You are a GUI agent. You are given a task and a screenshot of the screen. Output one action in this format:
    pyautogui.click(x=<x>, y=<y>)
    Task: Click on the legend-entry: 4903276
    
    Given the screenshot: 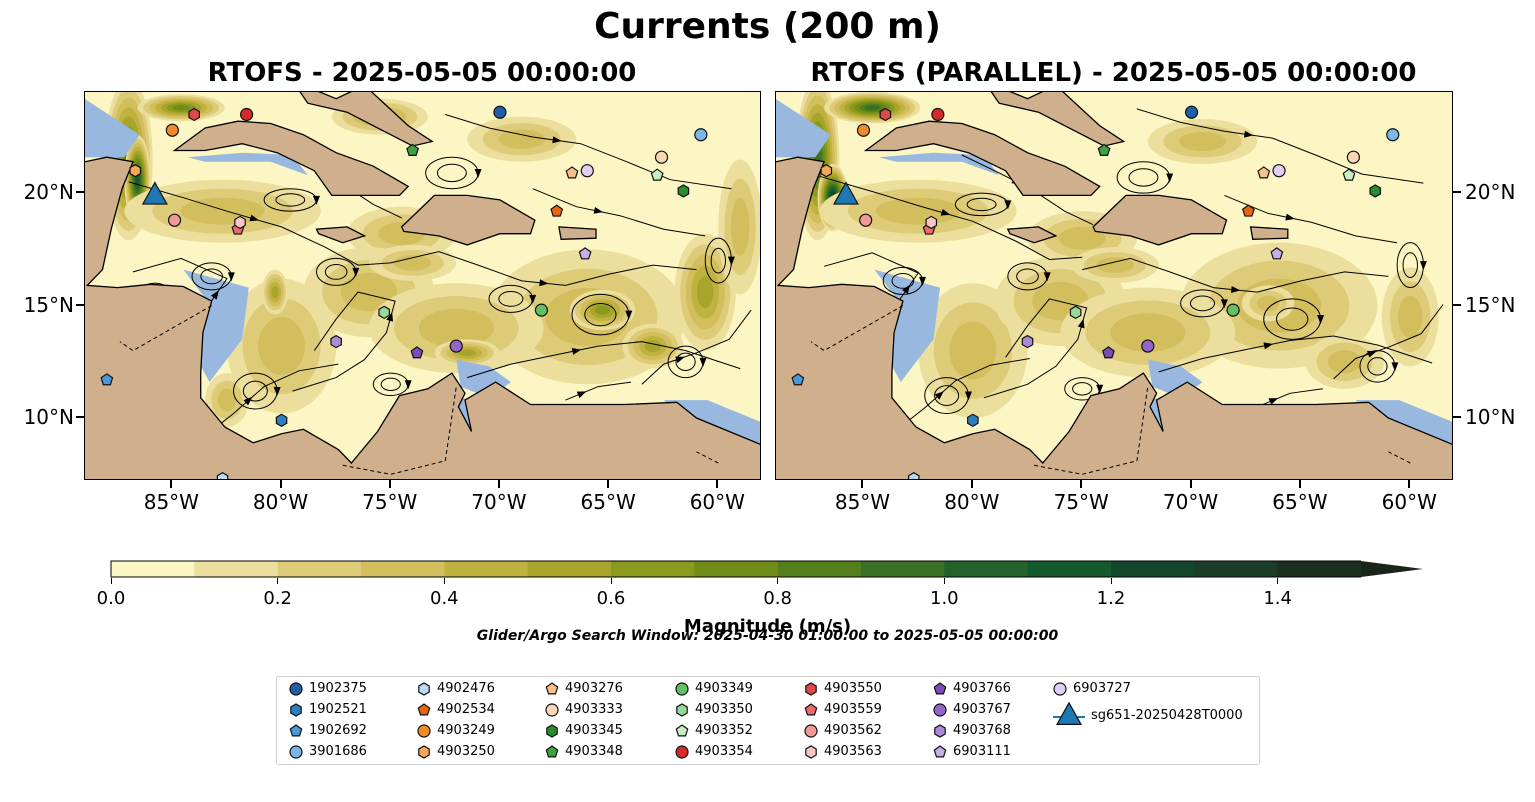 What is the action you would take?
    pyautogui.click(x=584, y=688)
    